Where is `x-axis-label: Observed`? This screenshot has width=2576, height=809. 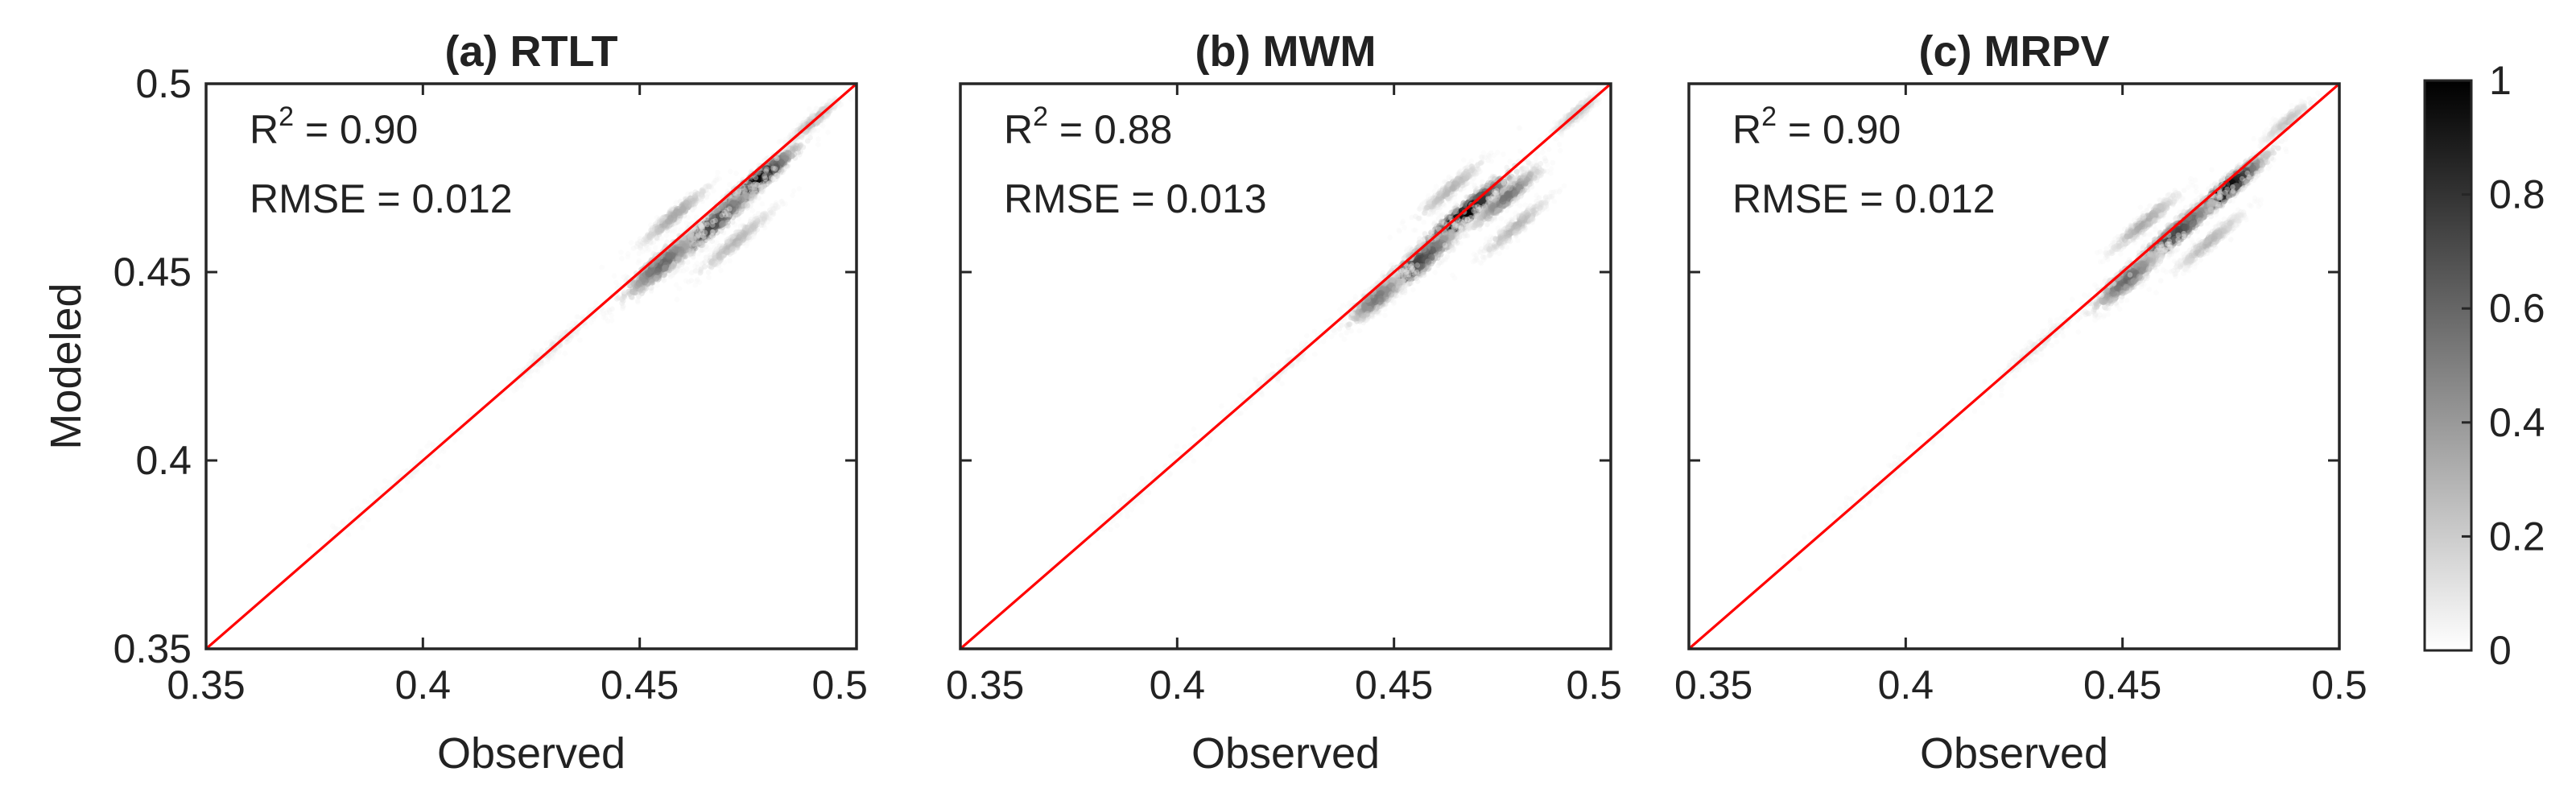
x-axis-label: Observed is located at coordinates (531, 754).